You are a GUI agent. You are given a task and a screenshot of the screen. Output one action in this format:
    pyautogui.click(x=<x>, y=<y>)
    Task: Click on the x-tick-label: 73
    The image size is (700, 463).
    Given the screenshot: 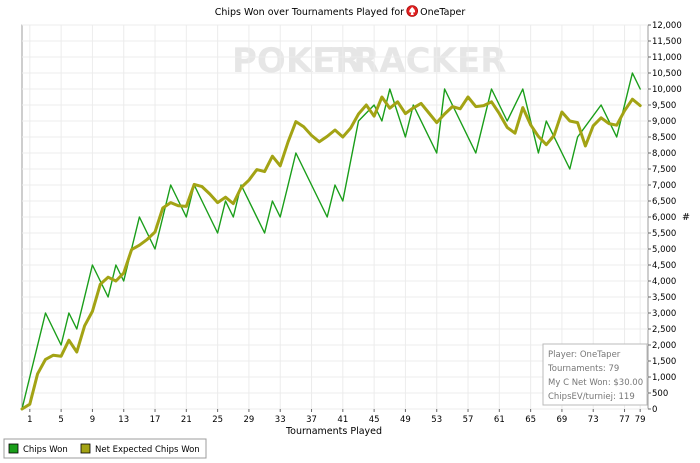 What is the action you would take?
    pyautogui.click(x=593, y=420)
    